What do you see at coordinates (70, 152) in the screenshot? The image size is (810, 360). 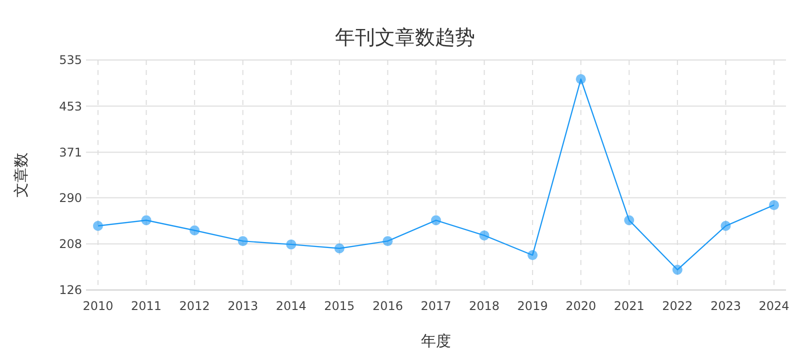 I see `y-tick-label: 371` at bounding box center [70, 152].